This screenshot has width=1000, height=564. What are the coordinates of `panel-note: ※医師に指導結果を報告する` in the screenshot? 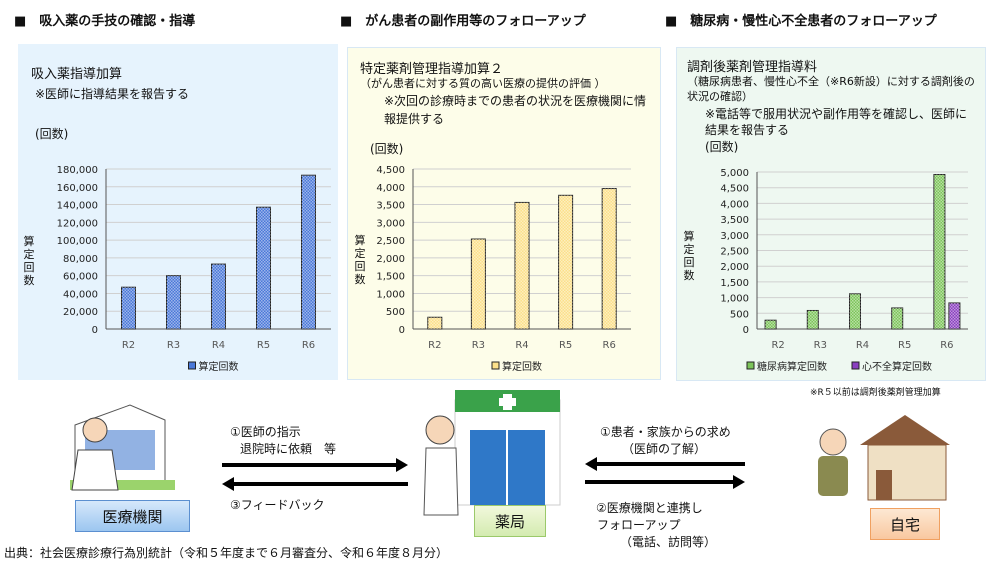 It's located at (112, 94).